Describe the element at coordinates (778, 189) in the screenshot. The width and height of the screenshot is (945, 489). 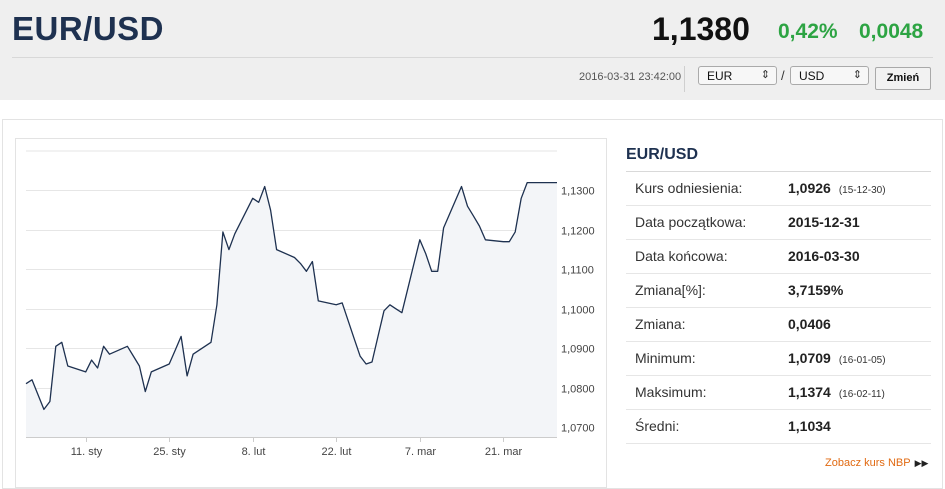
I see `stats-row: Kurs odniesienia: 1,0926 (15-12-30)` at that location.